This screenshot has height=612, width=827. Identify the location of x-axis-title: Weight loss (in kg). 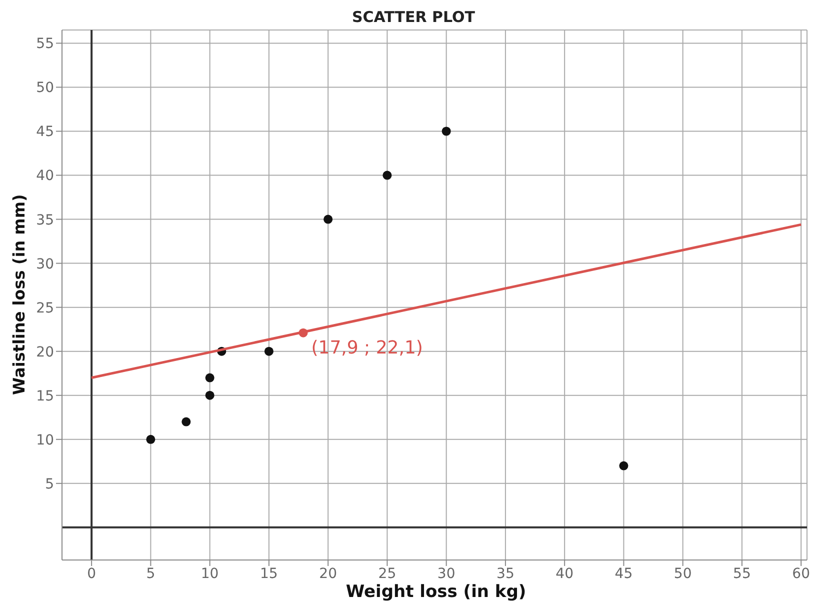
(436, 592).